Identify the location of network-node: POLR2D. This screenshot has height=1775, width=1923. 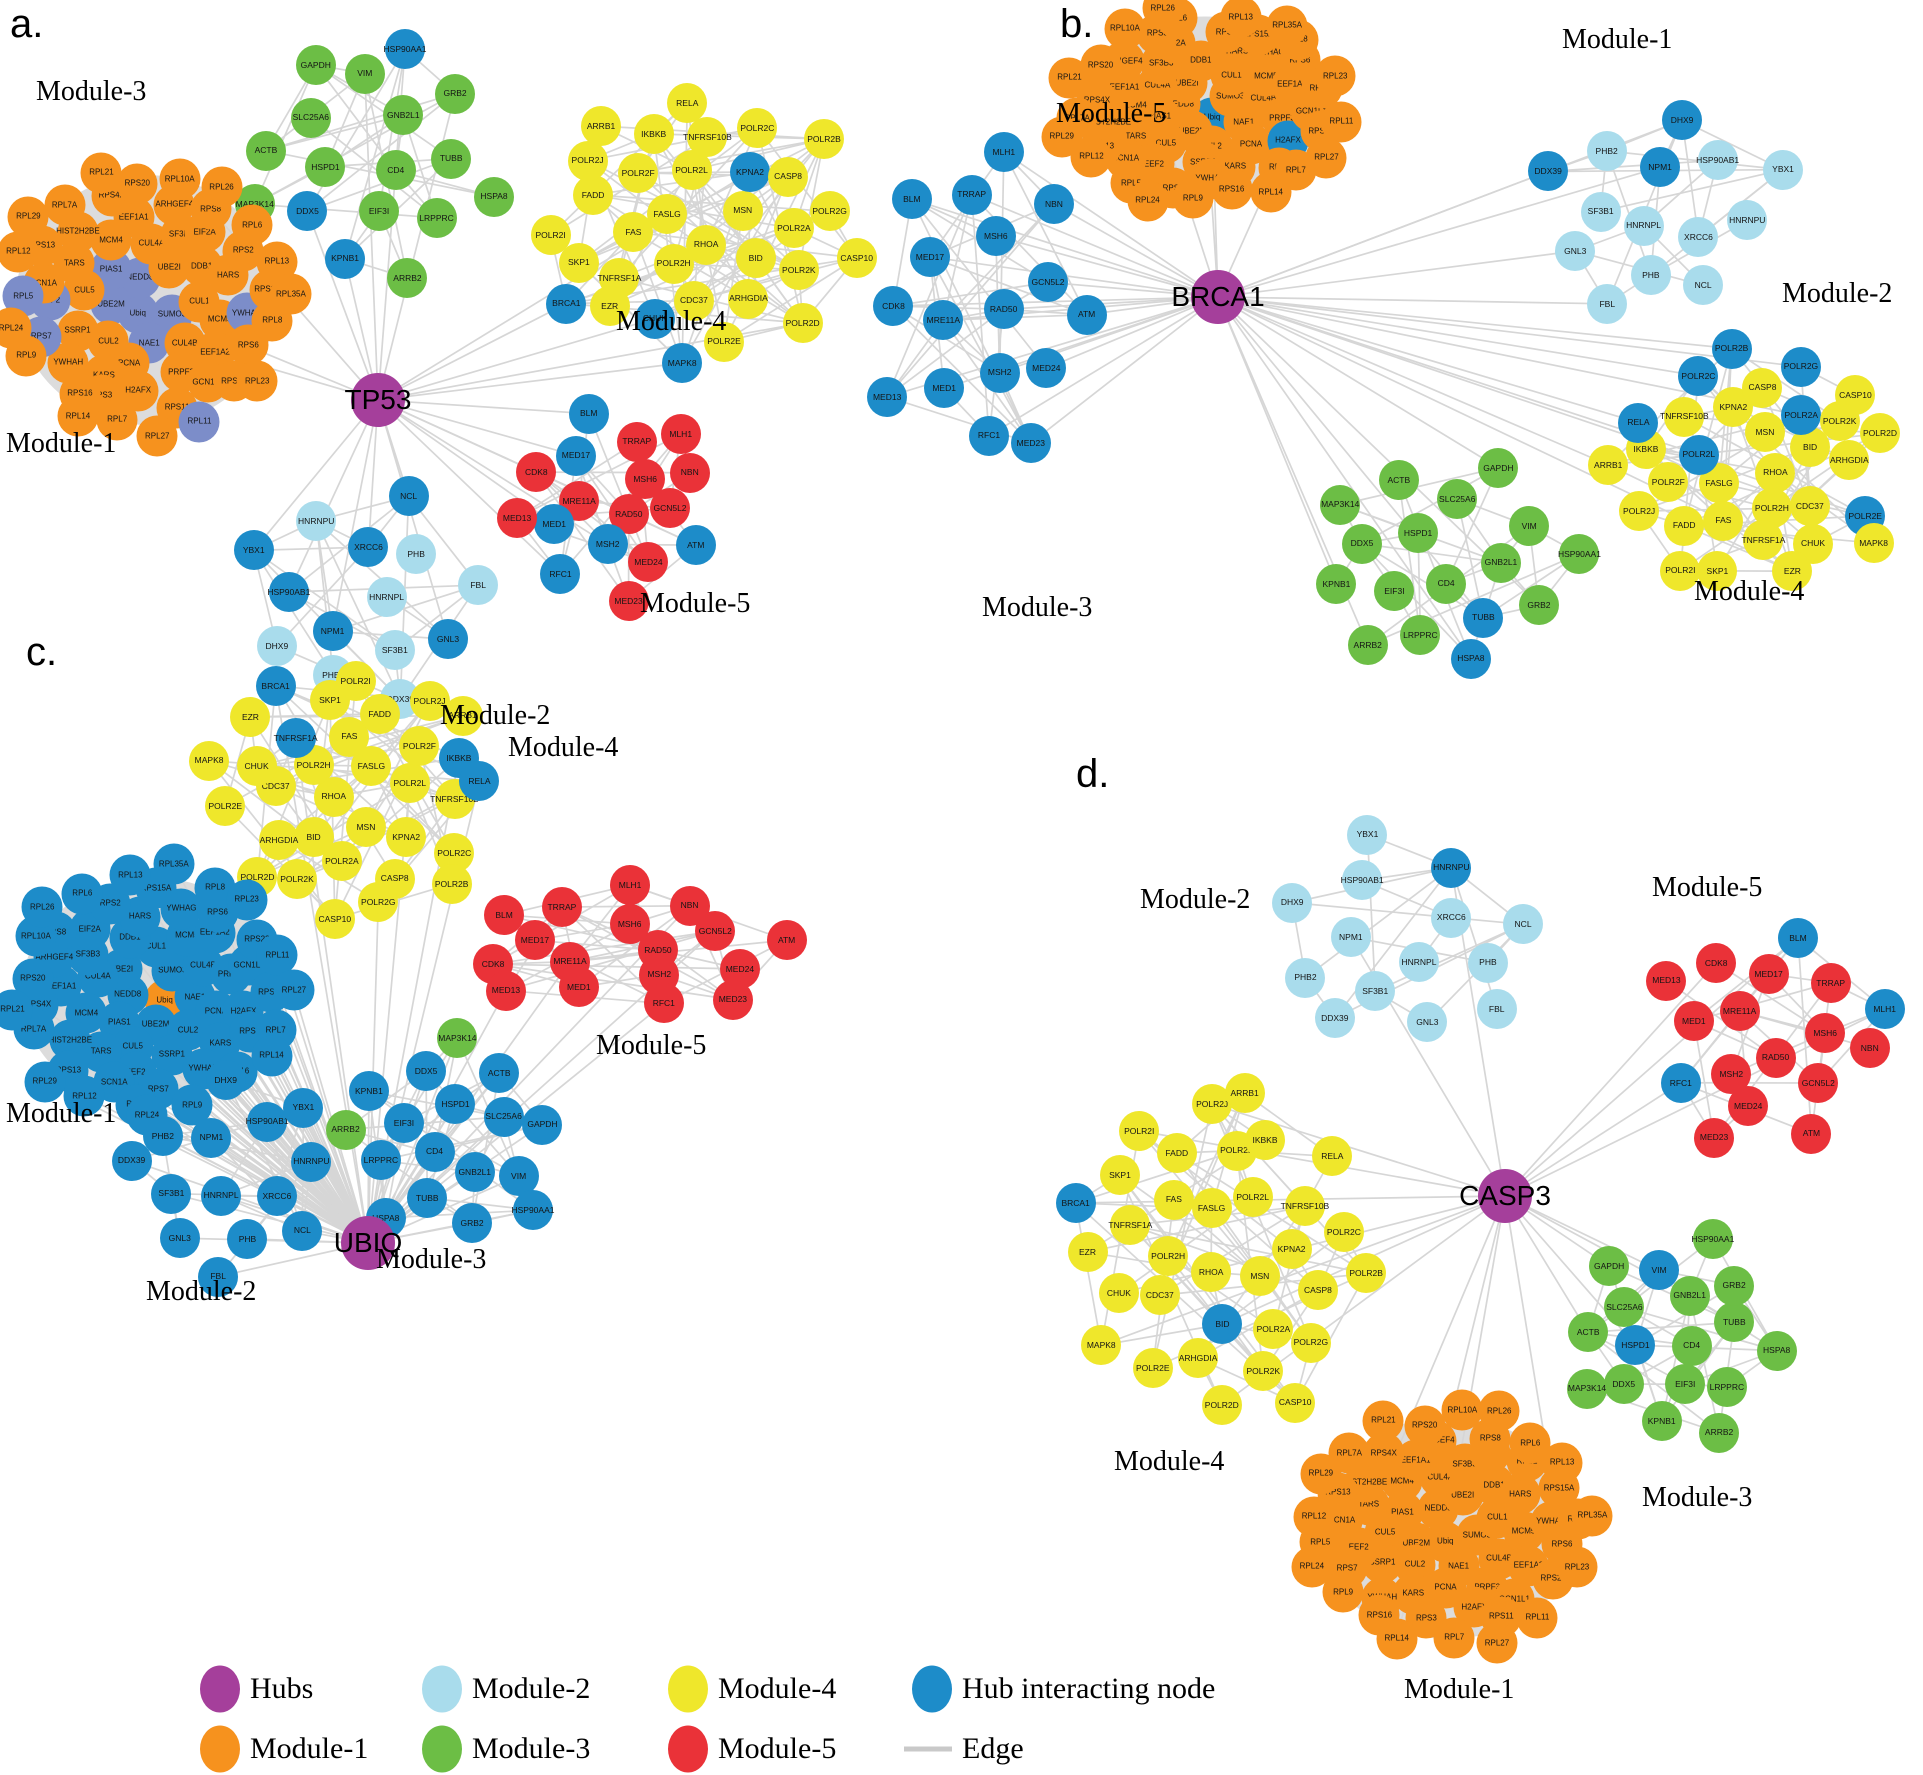
(802, 322).